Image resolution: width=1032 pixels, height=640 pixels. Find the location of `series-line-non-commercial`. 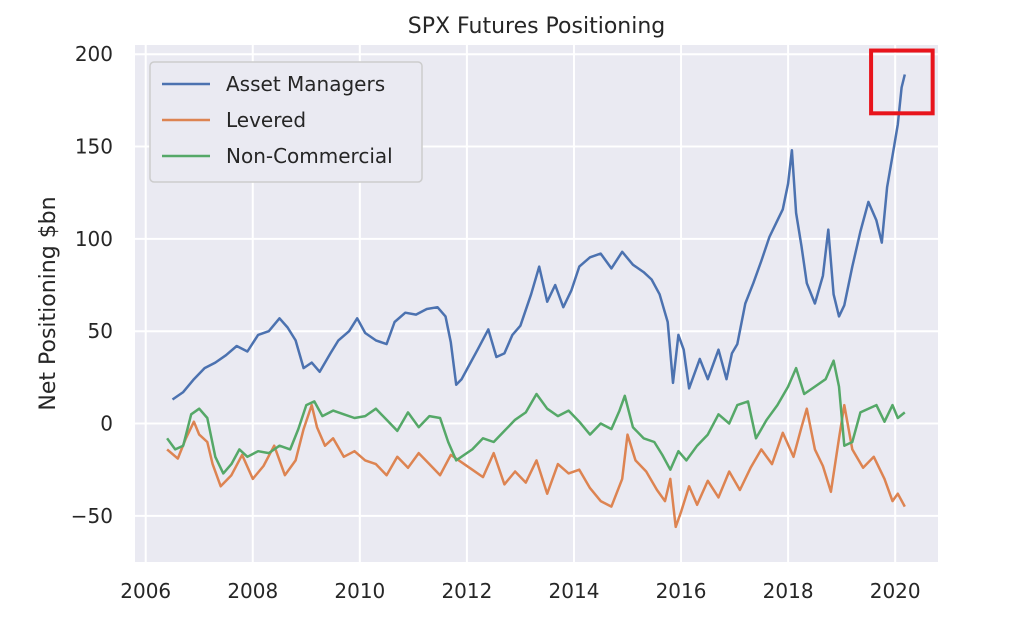

series-line-non-commercial is located at coordinates (536, 417).